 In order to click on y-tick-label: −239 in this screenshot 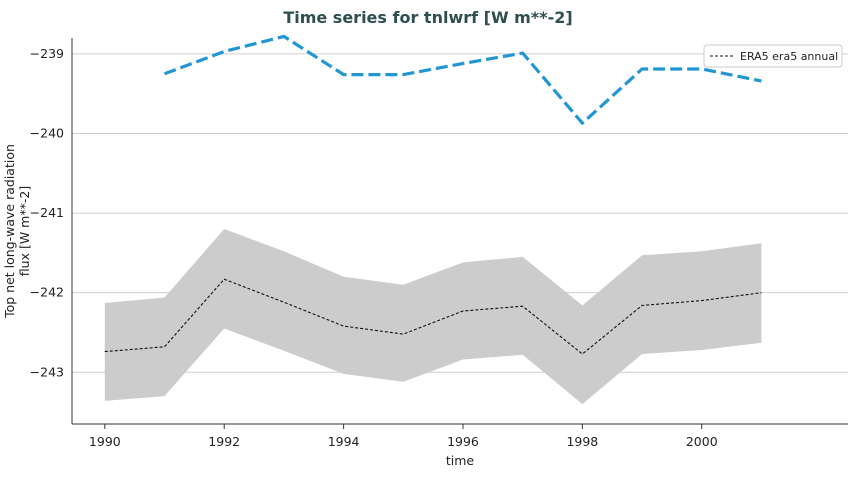, I will do `click(47, 53)`.